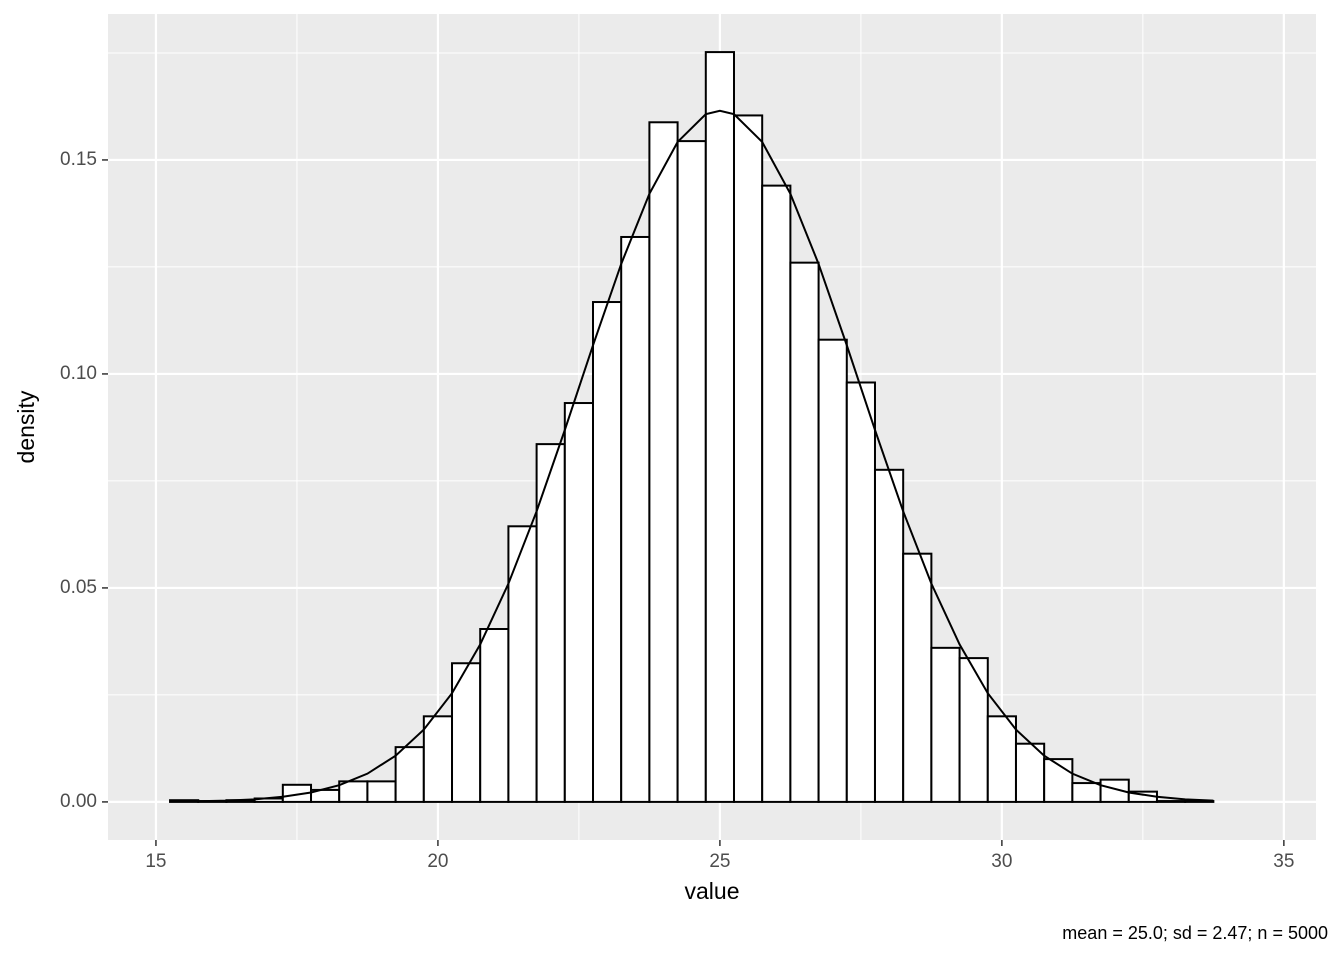  Describe the element at coordinates (1283, 861) in the screenshot. I see `x-tick-label: 35` at that location.